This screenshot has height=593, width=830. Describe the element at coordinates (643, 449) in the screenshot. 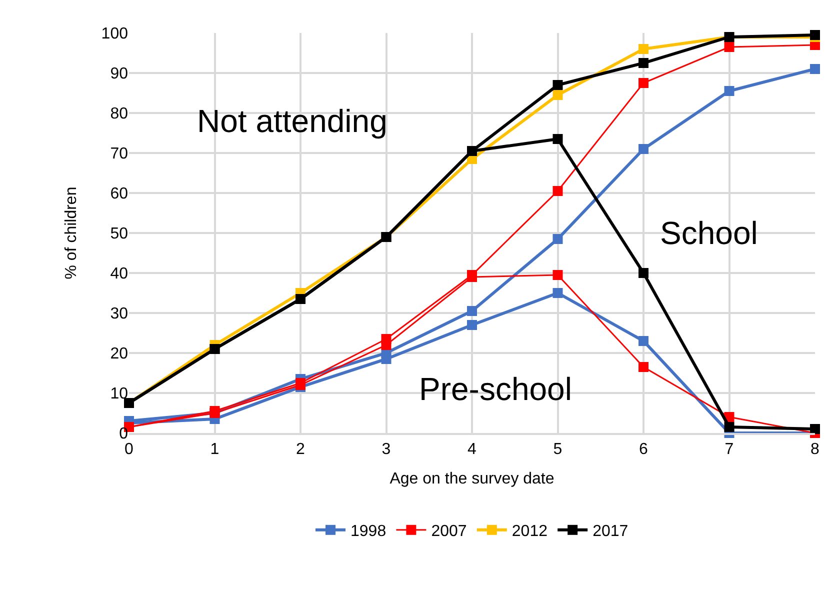

I see `x-tick-label: 6` at that location.